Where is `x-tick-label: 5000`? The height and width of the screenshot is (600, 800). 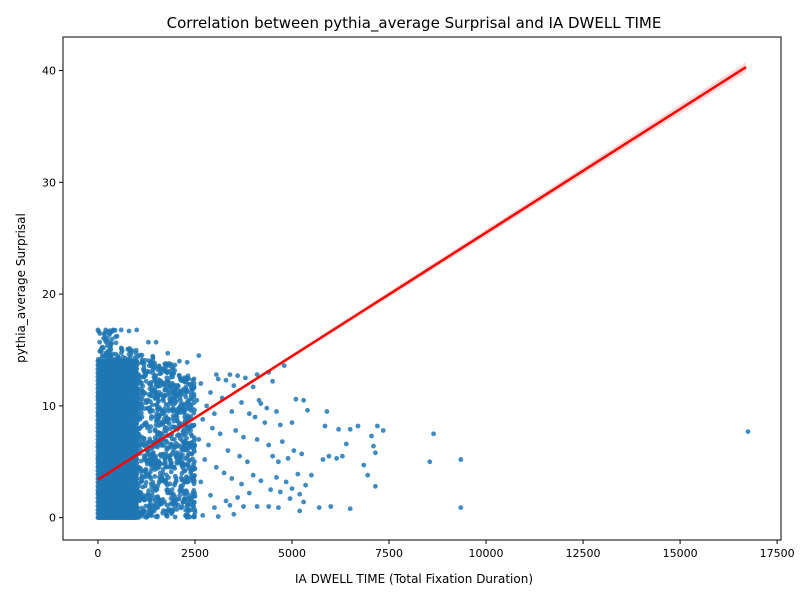
x-tick-label: 5000 is located at coordinates (292, 553).